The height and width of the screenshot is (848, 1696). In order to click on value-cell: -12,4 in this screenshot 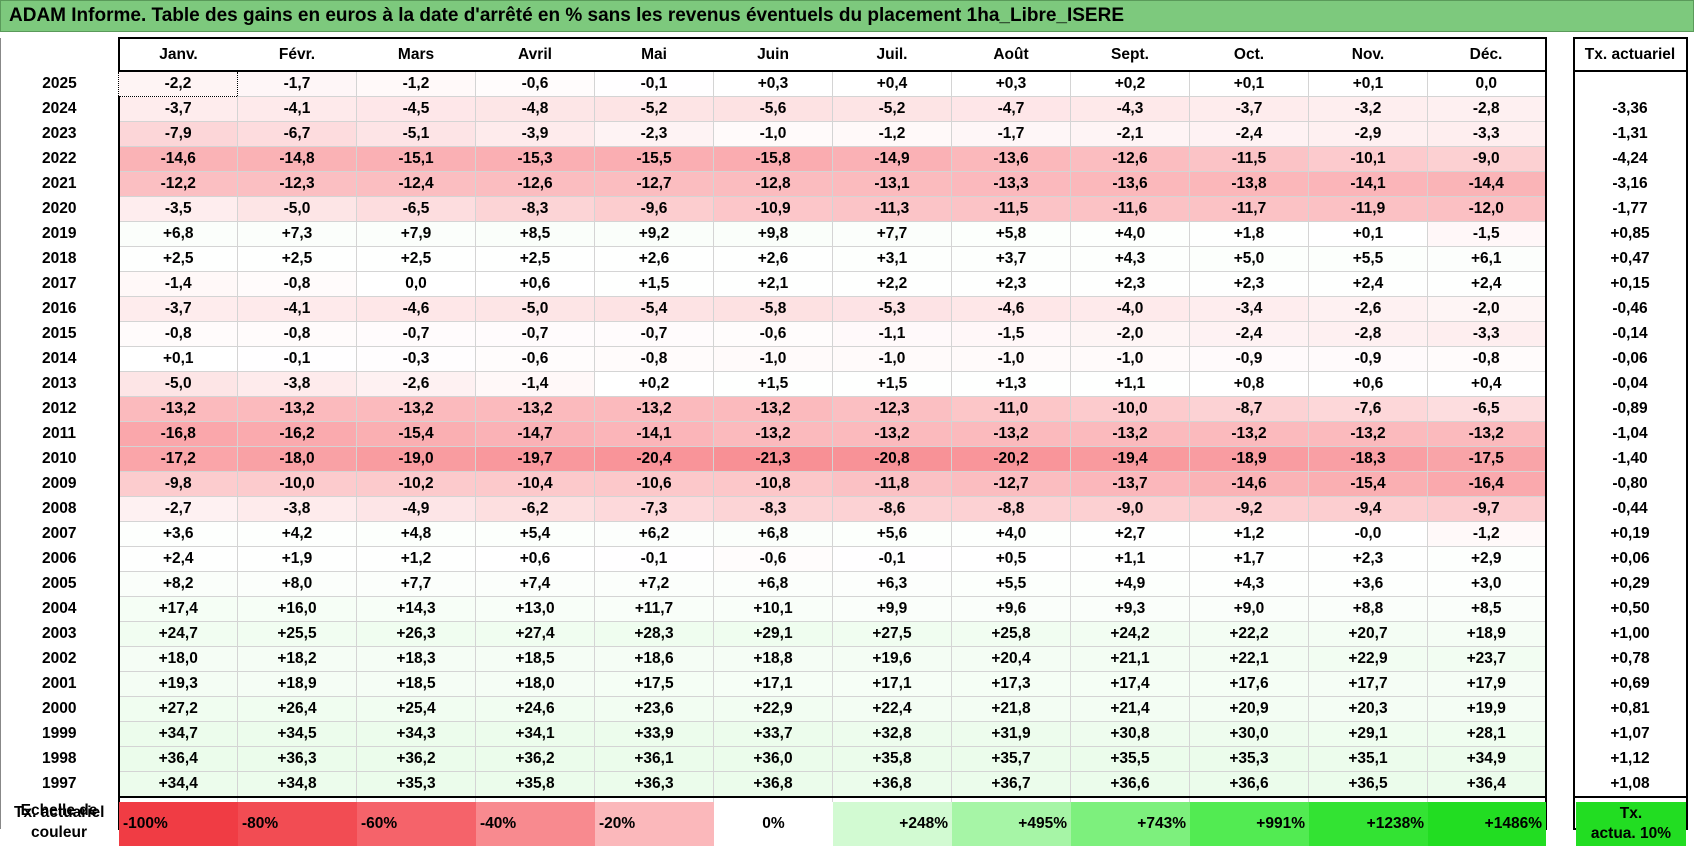, I will do `click(416, 184)`.